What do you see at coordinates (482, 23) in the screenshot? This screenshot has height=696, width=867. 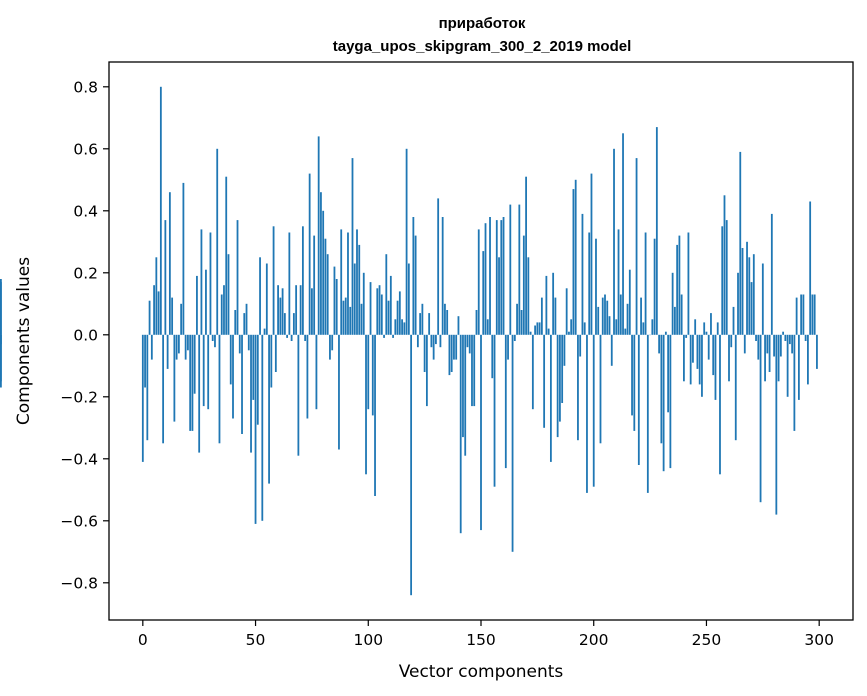 I see `chart-title: приработок` at bounding box center [482, 23].